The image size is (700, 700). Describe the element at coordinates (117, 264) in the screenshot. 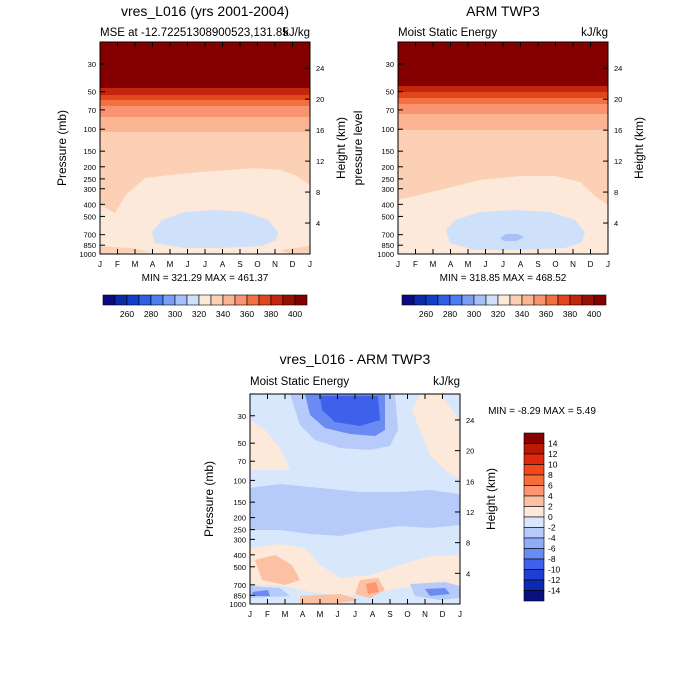

I see `x-tick-label: F` at that location.